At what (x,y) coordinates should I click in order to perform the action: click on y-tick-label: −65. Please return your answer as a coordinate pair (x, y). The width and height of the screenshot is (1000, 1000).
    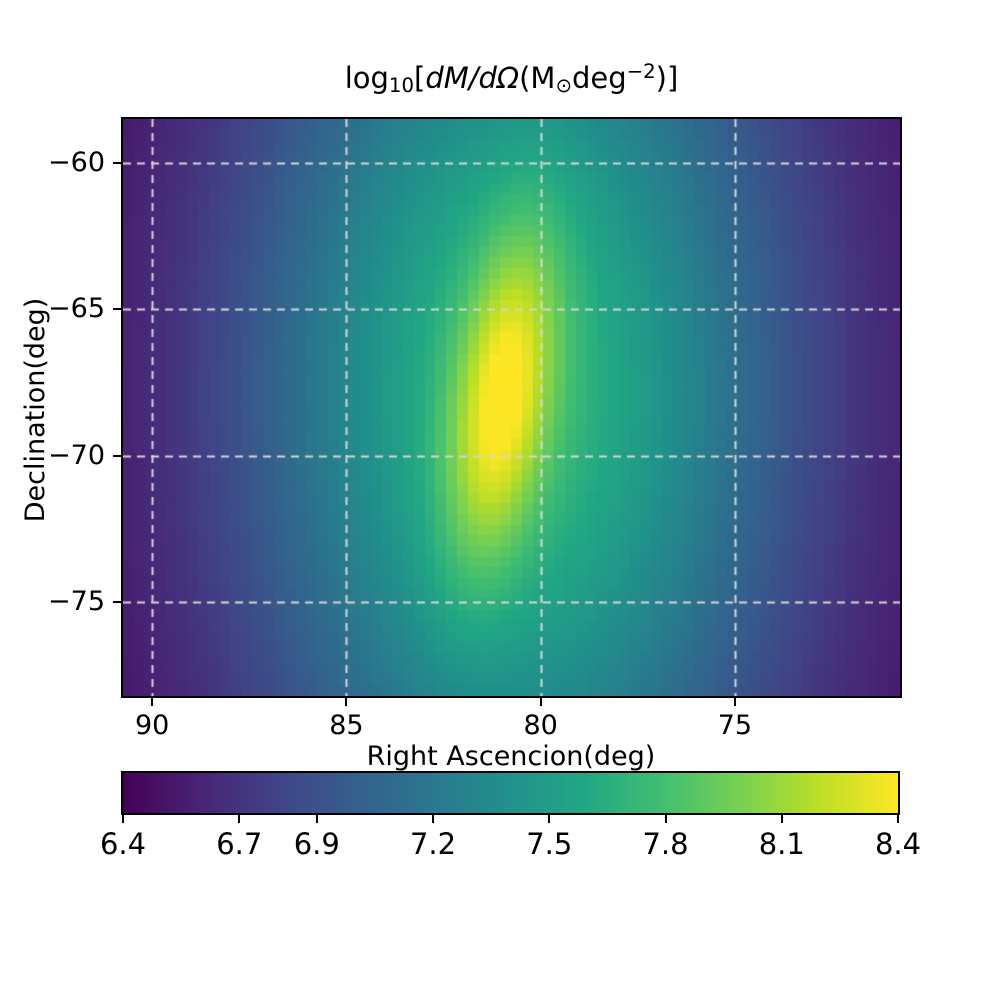
    Looking at the image, I should click on (76, 309).